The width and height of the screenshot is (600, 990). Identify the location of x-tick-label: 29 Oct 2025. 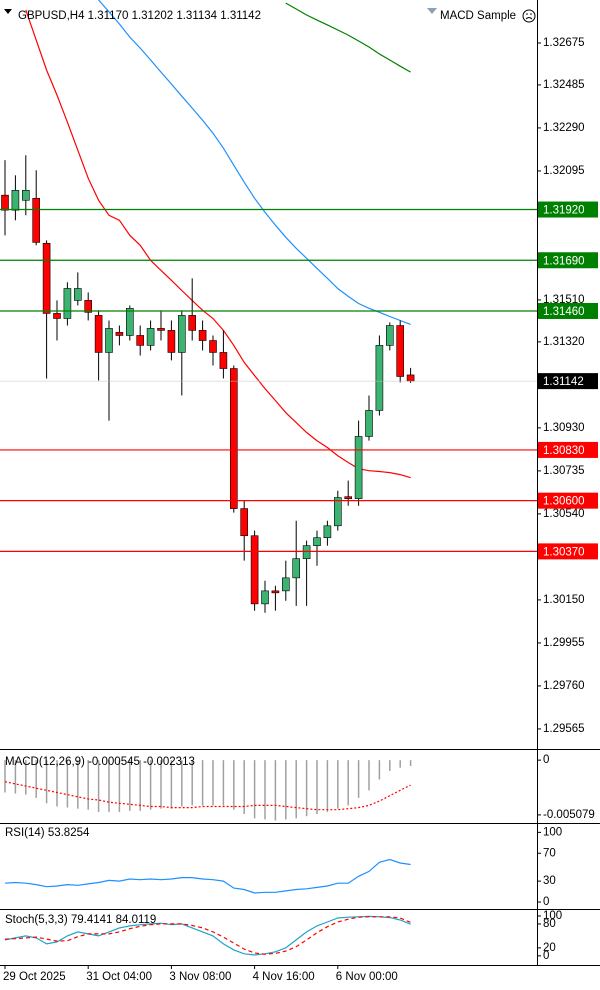
(34, 977).